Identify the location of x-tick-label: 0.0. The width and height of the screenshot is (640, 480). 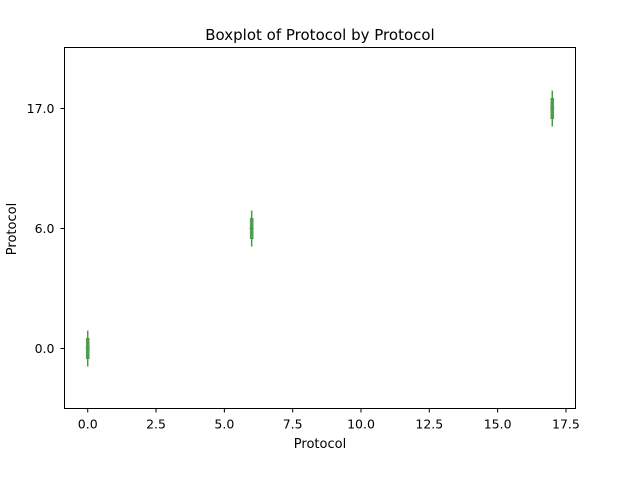
(88, 424).